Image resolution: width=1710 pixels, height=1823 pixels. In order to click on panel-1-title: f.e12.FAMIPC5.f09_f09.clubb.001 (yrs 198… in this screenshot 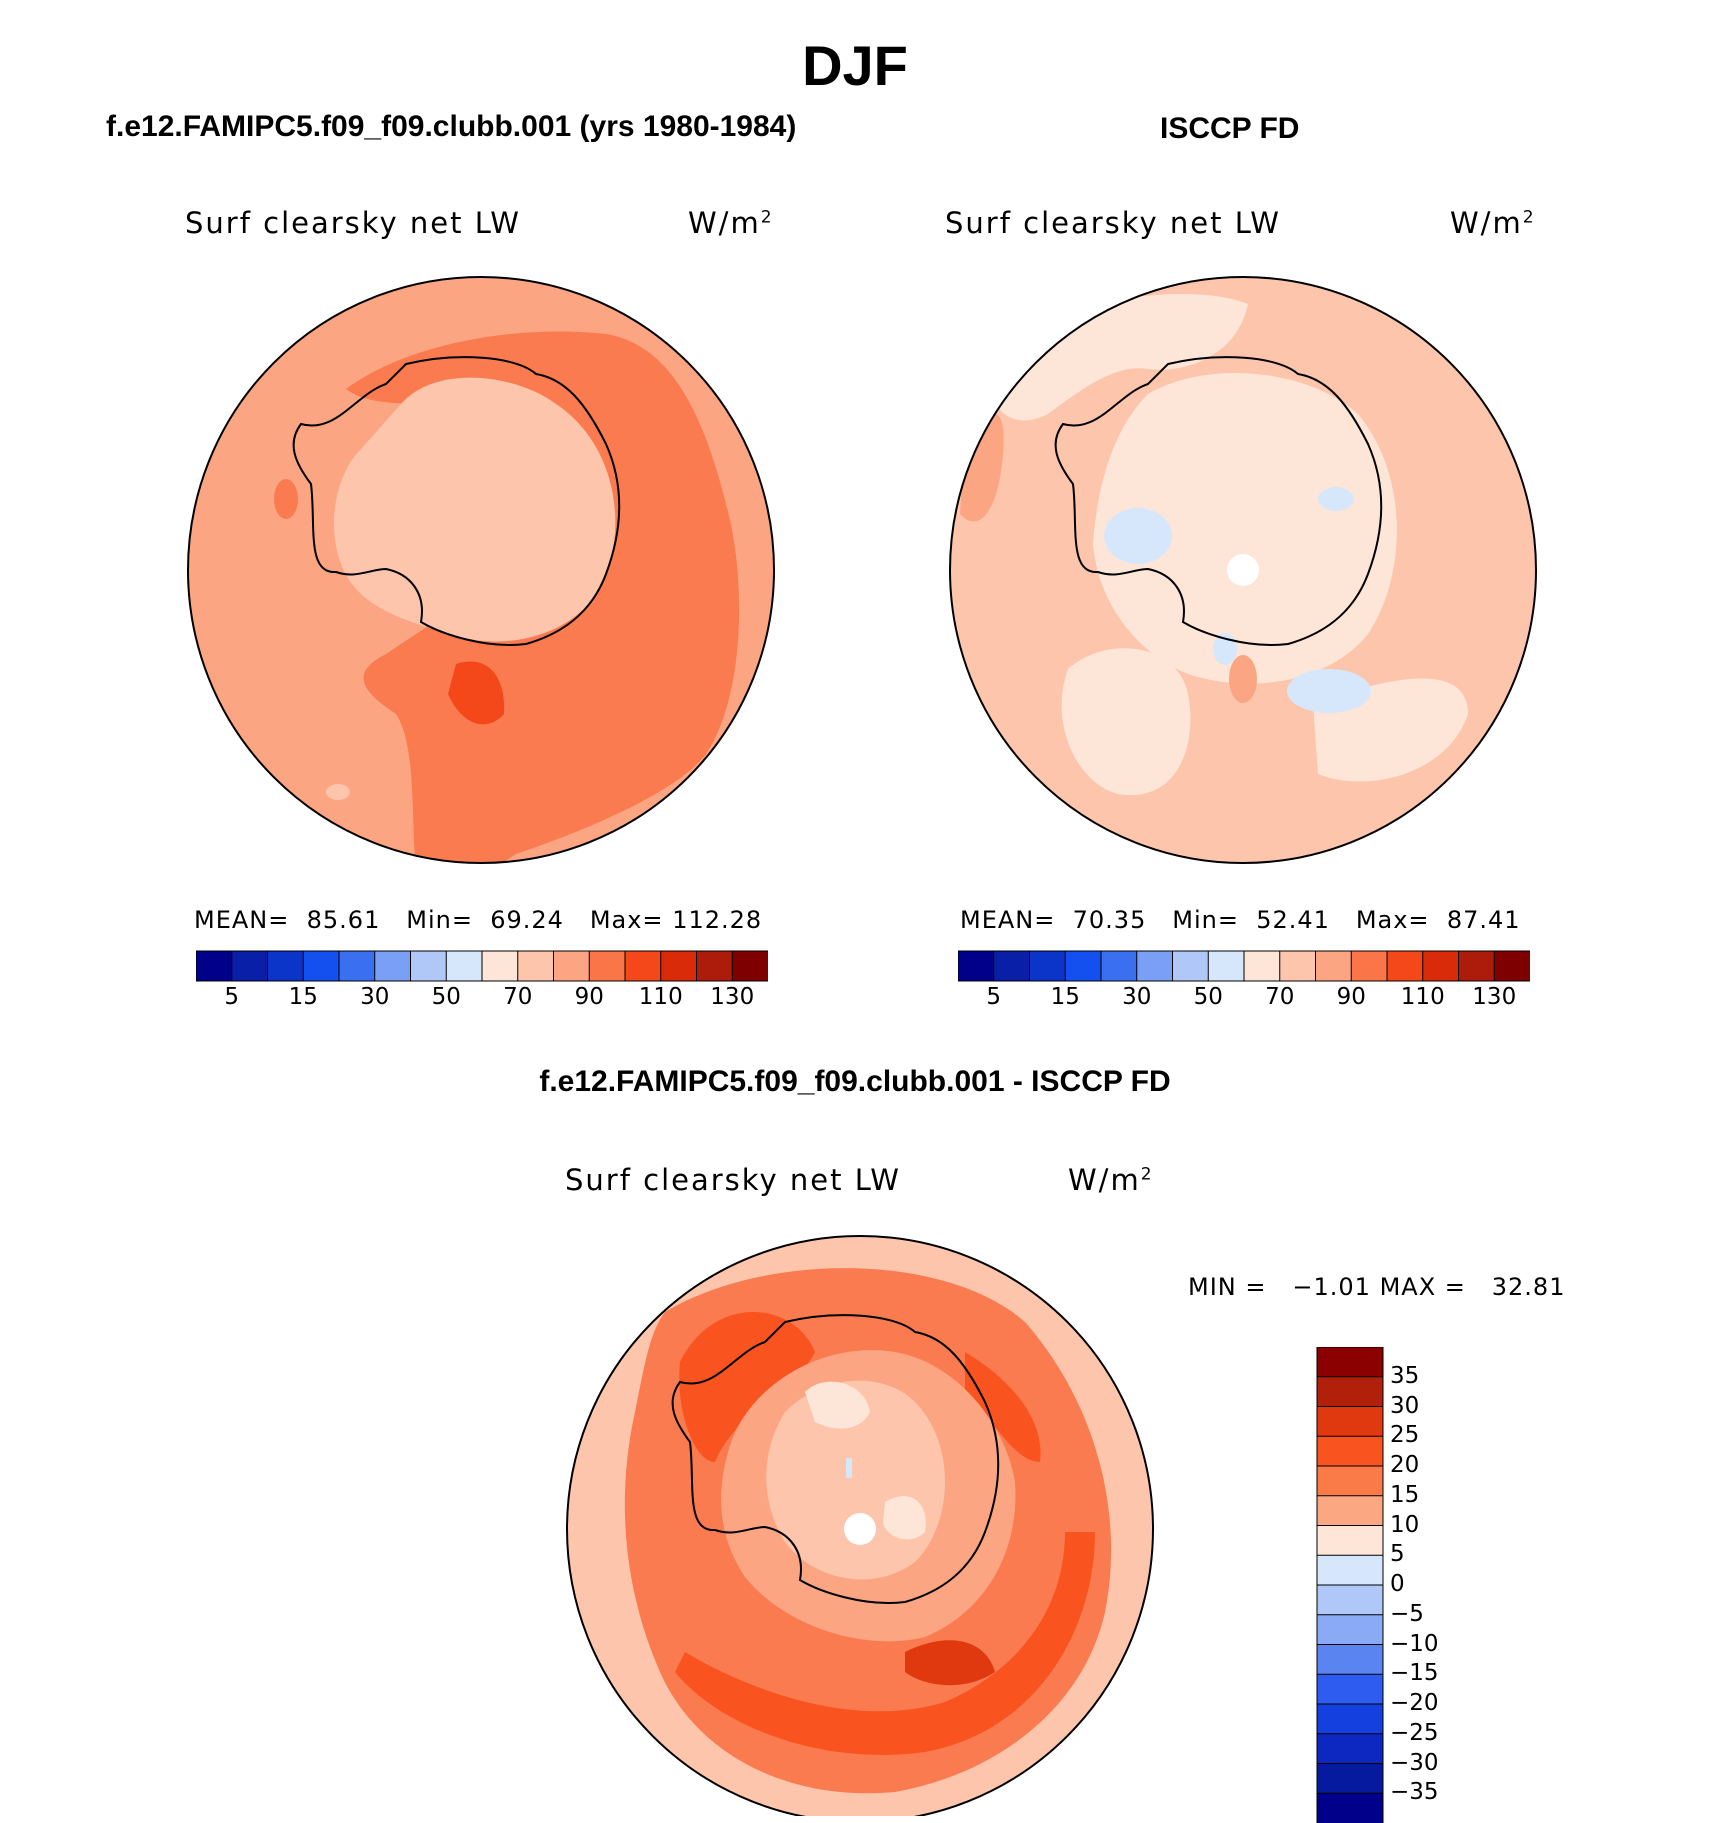, I will do `click(451, 126)`.